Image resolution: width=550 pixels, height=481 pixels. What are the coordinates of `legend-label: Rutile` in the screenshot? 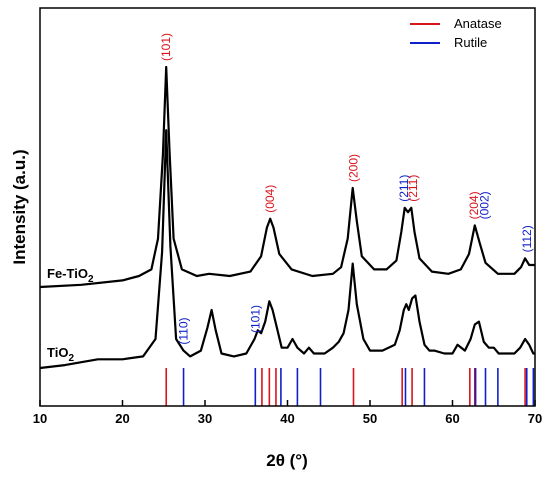 It's located at (470, 42).